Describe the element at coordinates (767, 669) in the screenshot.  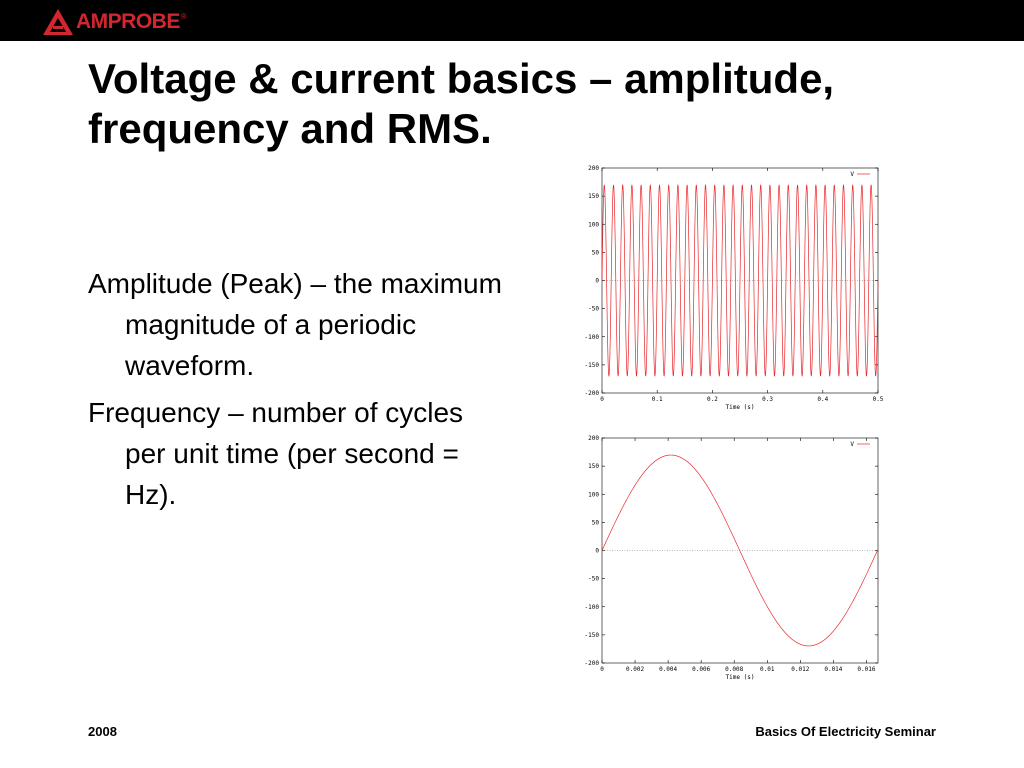
I see `x-tick-label: 0.01` at that location.